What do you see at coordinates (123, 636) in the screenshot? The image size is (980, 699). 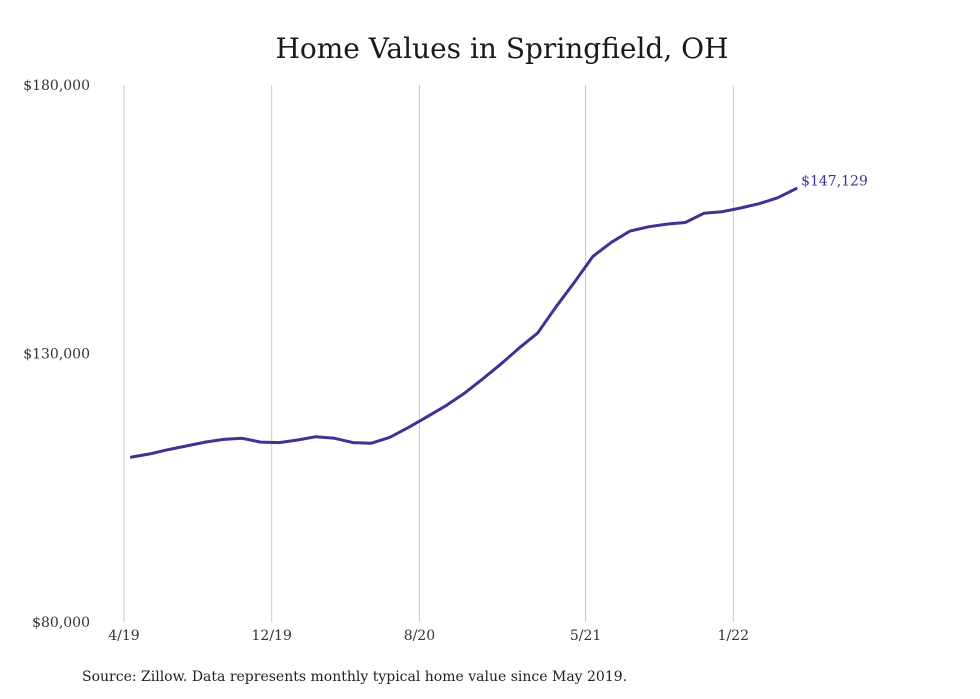 I see `x-tick-label: 4/19` at bounding box center [123, 636].